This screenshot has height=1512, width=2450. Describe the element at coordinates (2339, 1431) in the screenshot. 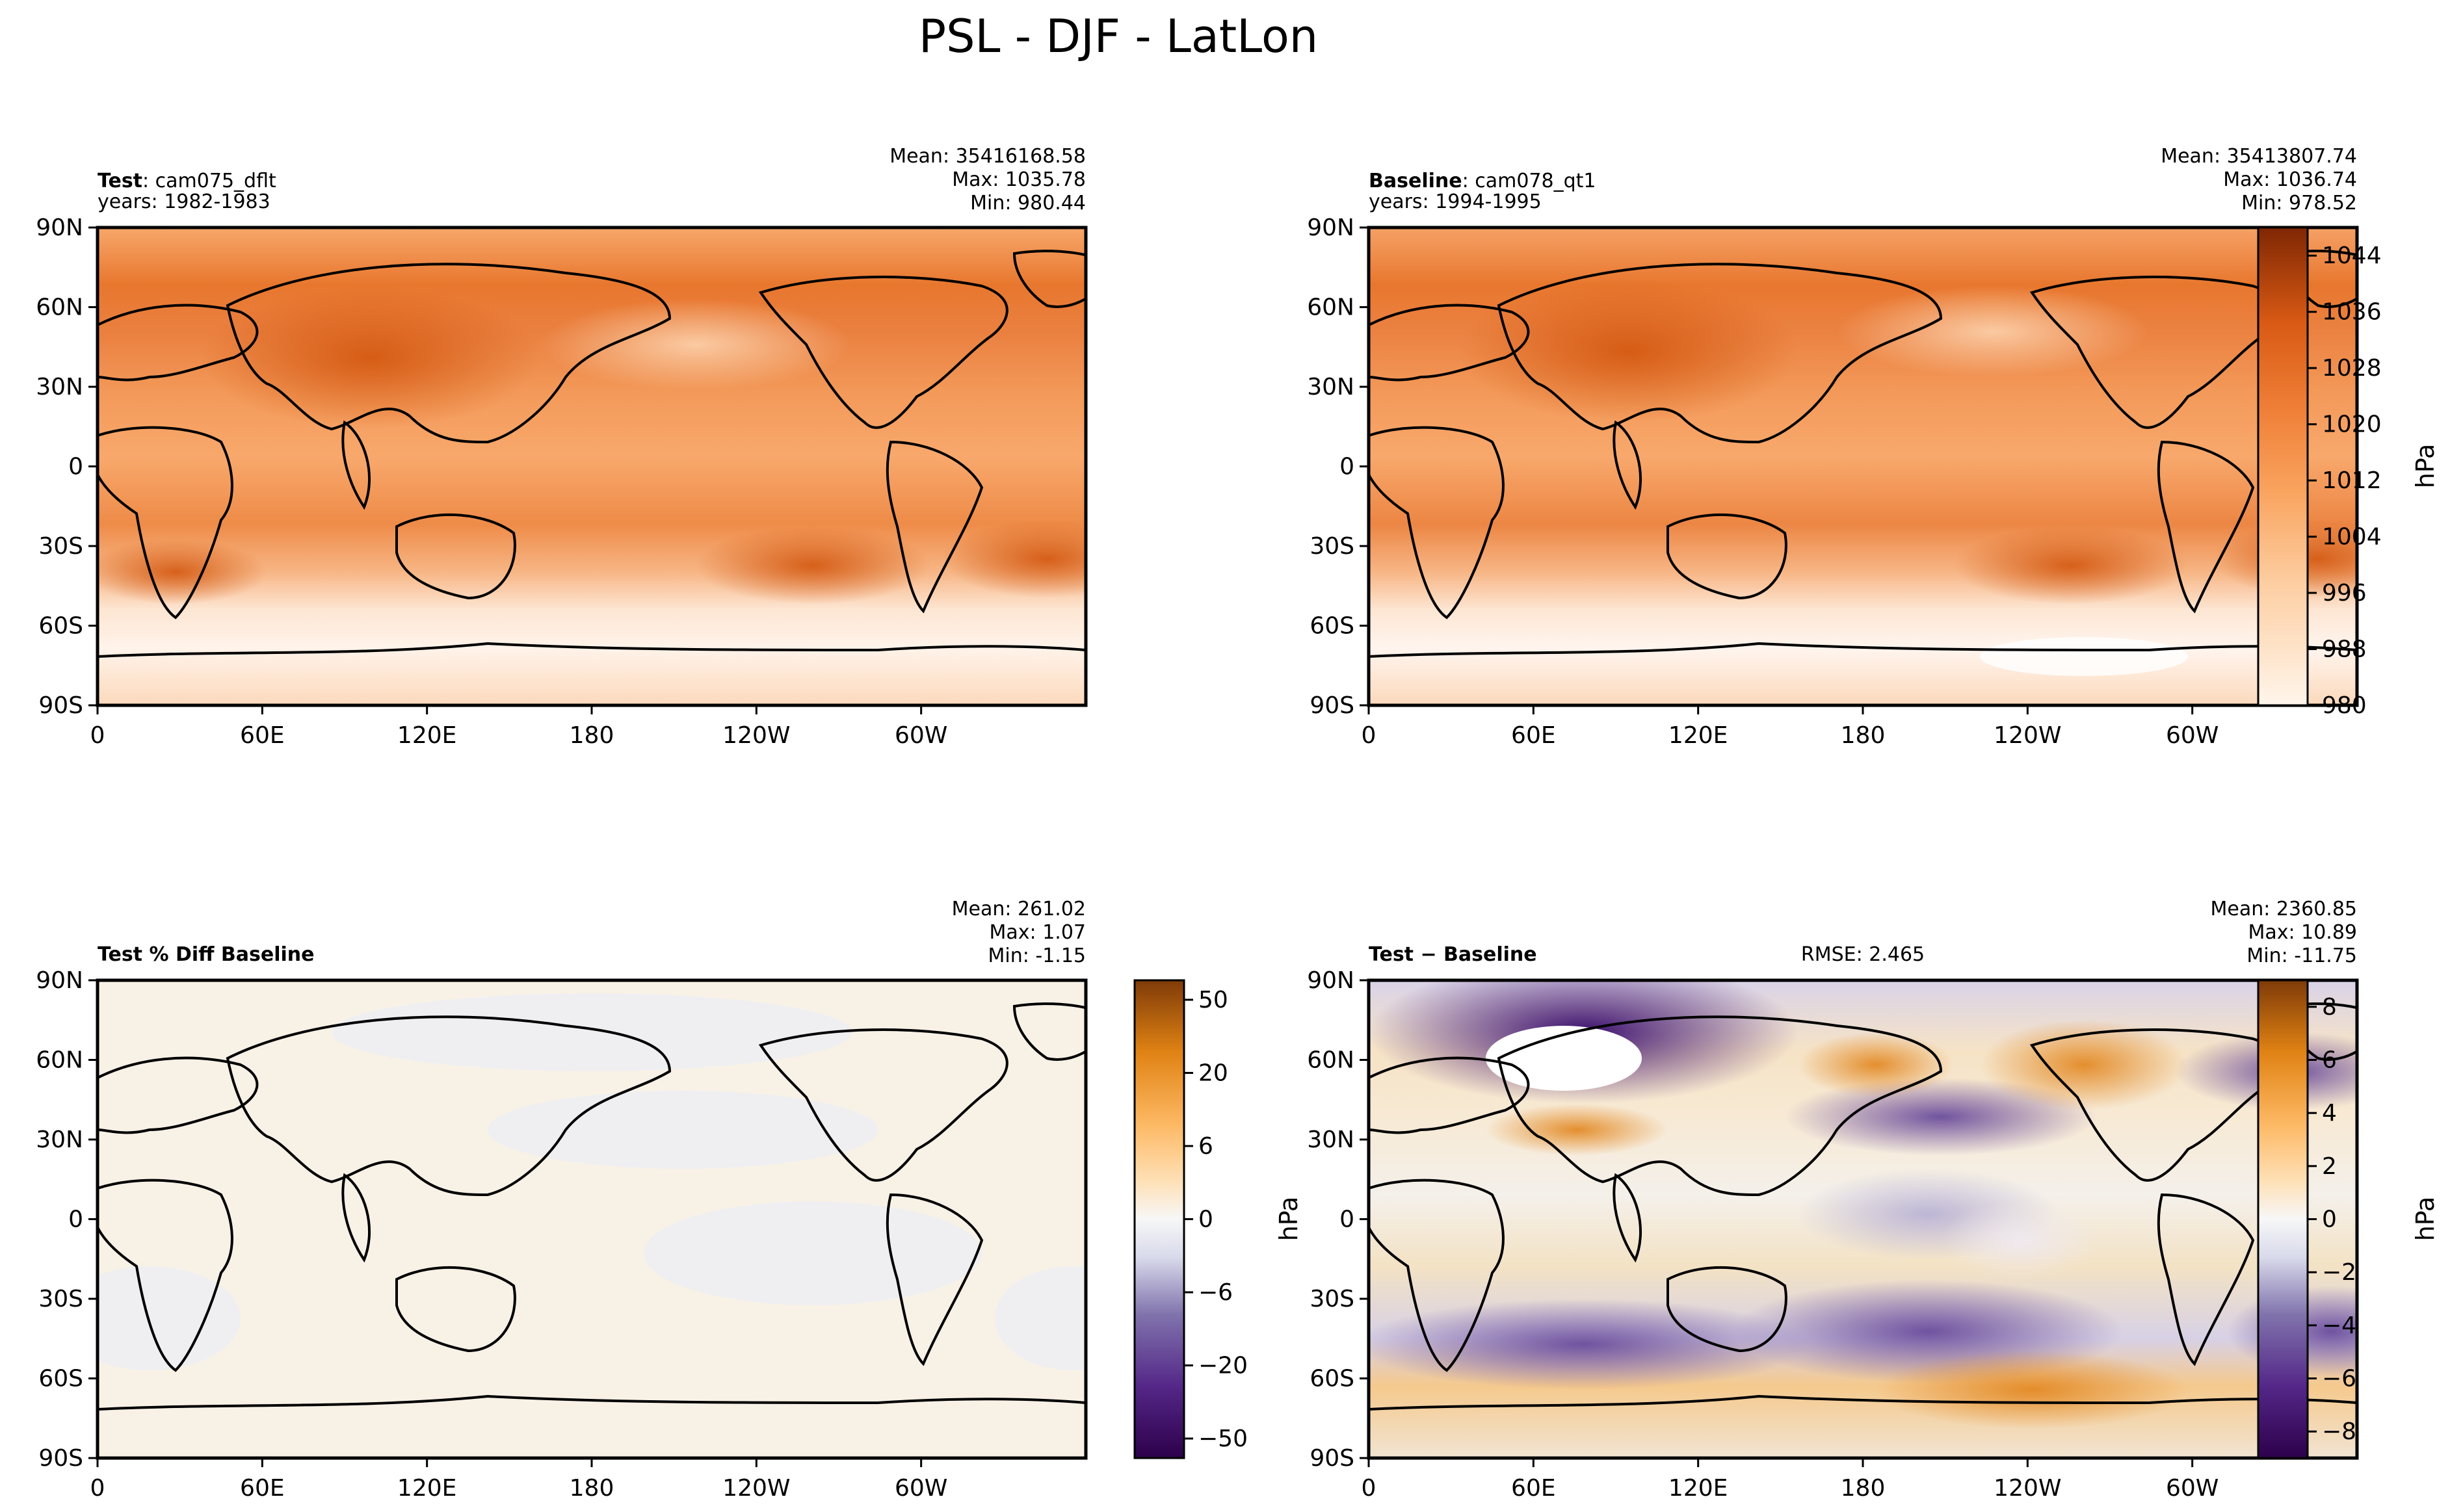

I see `colorbar-tick-label: −8` at that location.